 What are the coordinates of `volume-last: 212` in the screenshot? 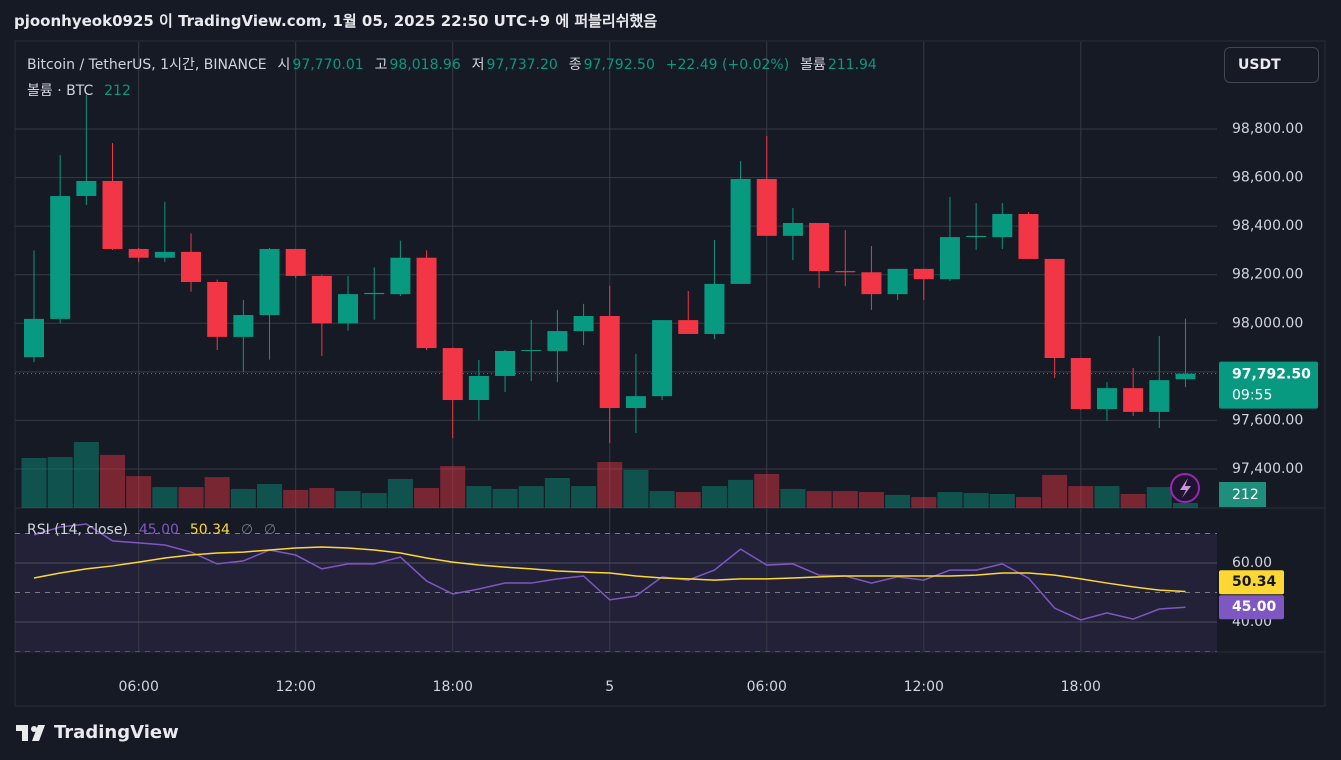 It's located at (117, 91).